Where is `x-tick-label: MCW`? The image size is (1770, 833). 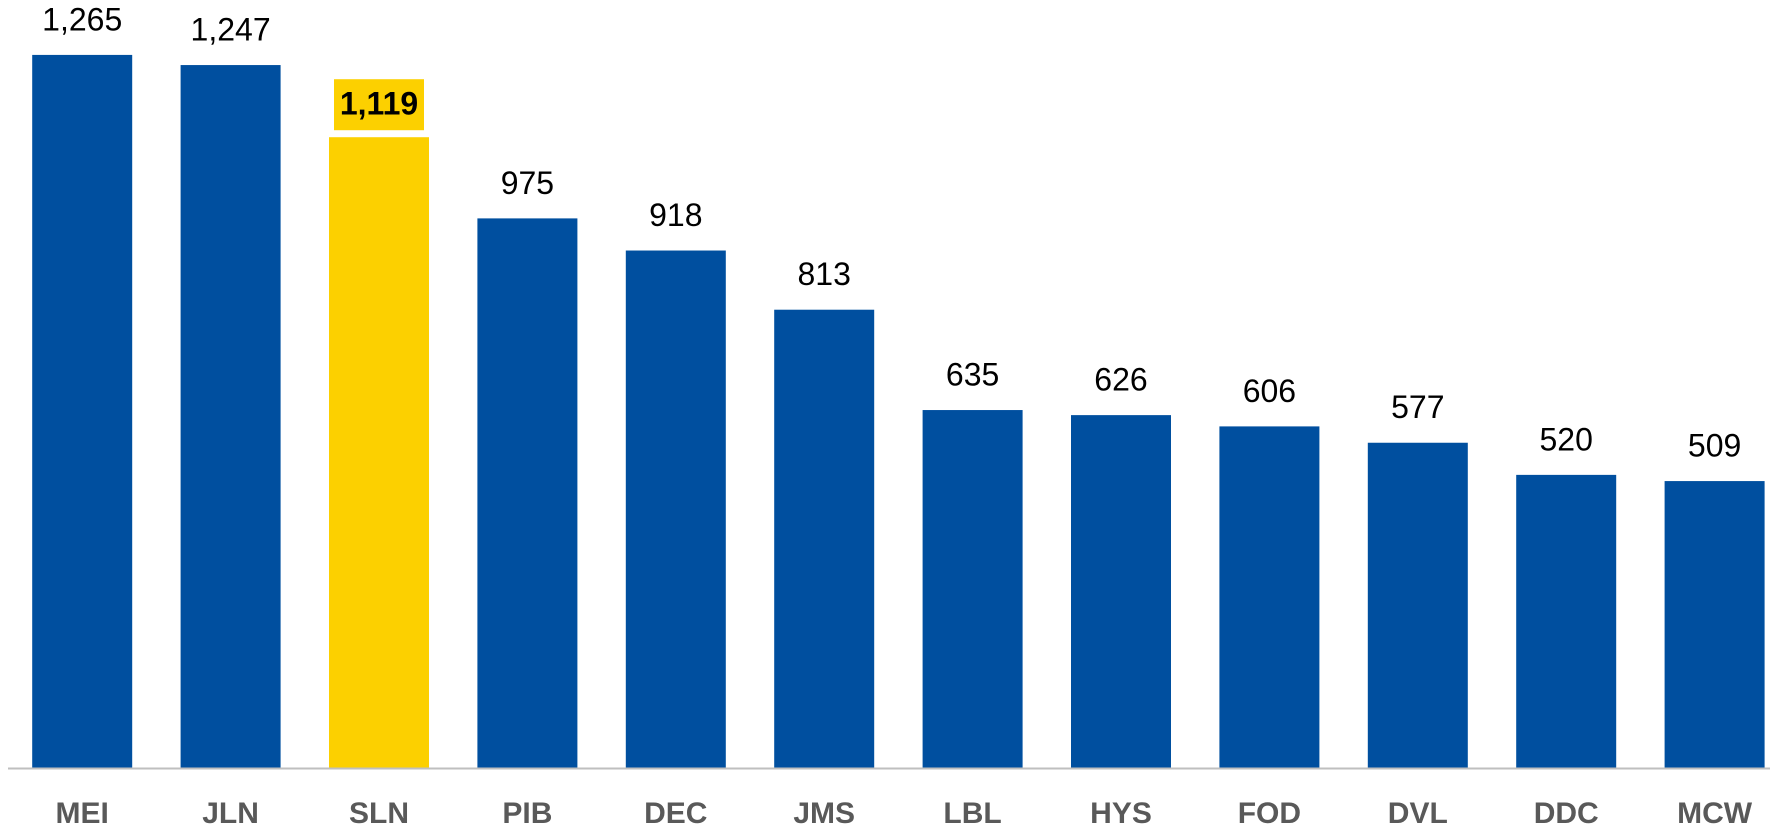 x-tick-label: MCW is located at coordinates (1715, 813).